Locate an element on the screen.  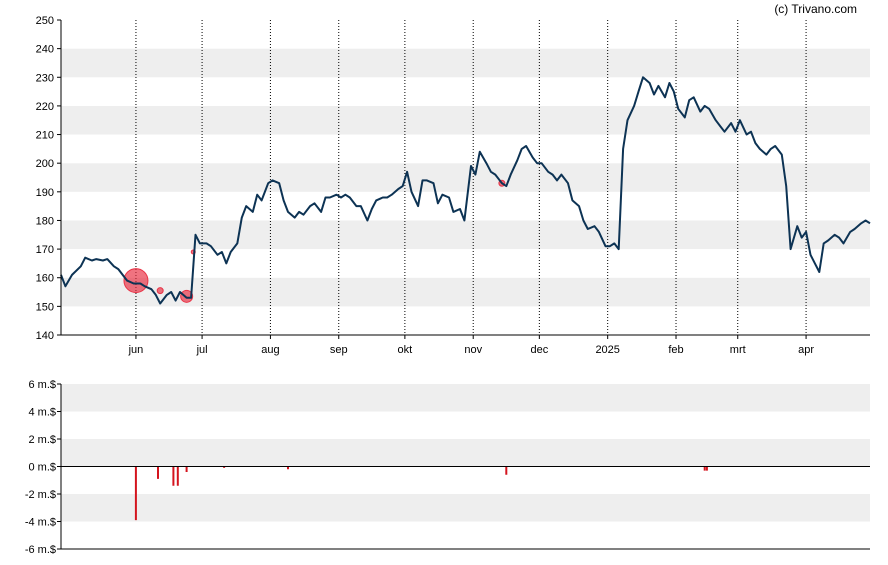
x-tick-label: sep is located at coordinates (339, 350).